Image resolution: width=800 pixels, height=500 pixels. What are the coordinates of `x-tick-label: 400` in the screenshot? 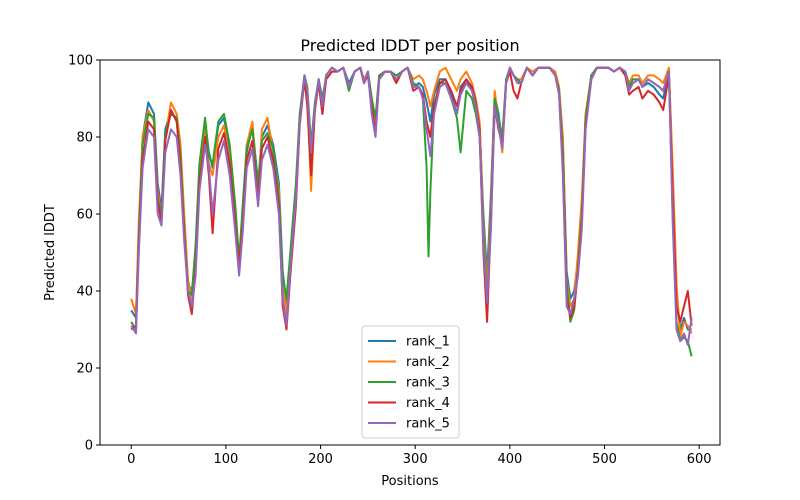 It's located at (509, 459).